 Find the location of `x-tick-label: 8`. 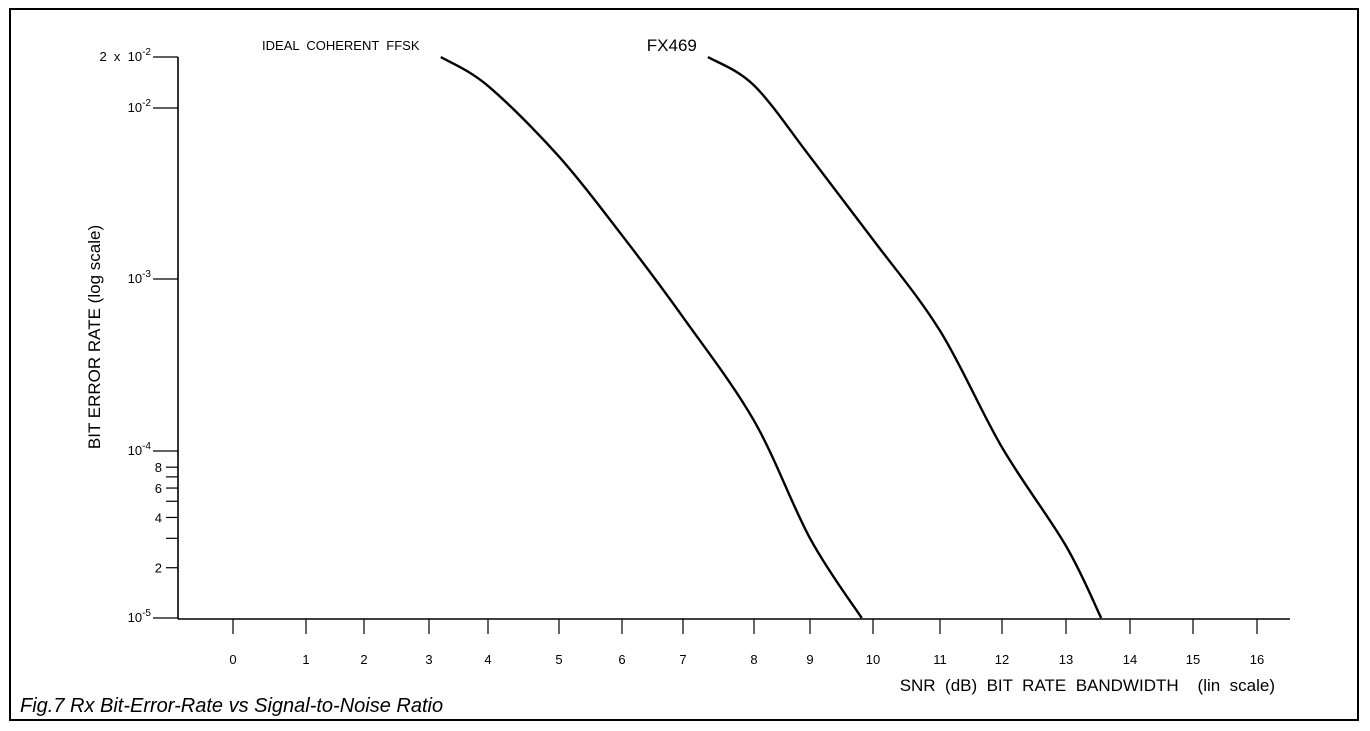

x-tick-label: 8 is located at coordinates (753, 659).